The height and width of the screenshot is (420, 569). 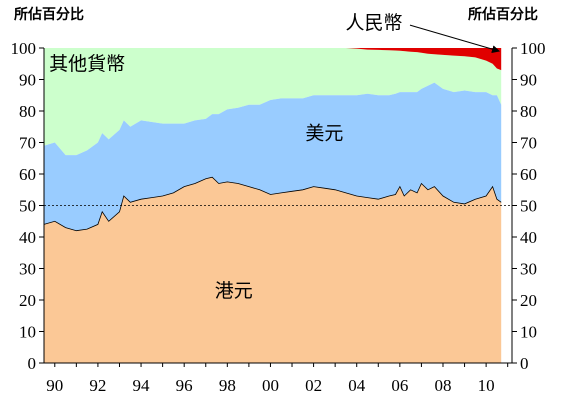 What do you see at coordinates (227, 385) in the screenshot?
I see `x-tick-label: 98` at bounding box center [227, 385].